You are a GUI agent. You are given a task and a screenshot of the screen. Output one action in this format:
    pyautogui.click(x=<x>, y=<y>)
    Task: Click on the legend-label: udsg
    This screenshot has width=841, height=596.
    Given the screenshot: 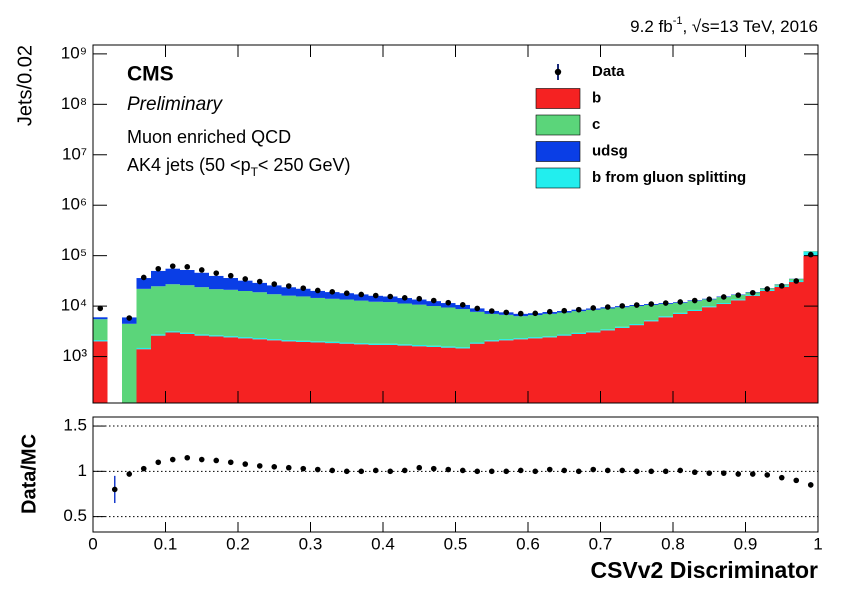 What is the action you would take?
    pyautogui.click(x=610, y=150)
    